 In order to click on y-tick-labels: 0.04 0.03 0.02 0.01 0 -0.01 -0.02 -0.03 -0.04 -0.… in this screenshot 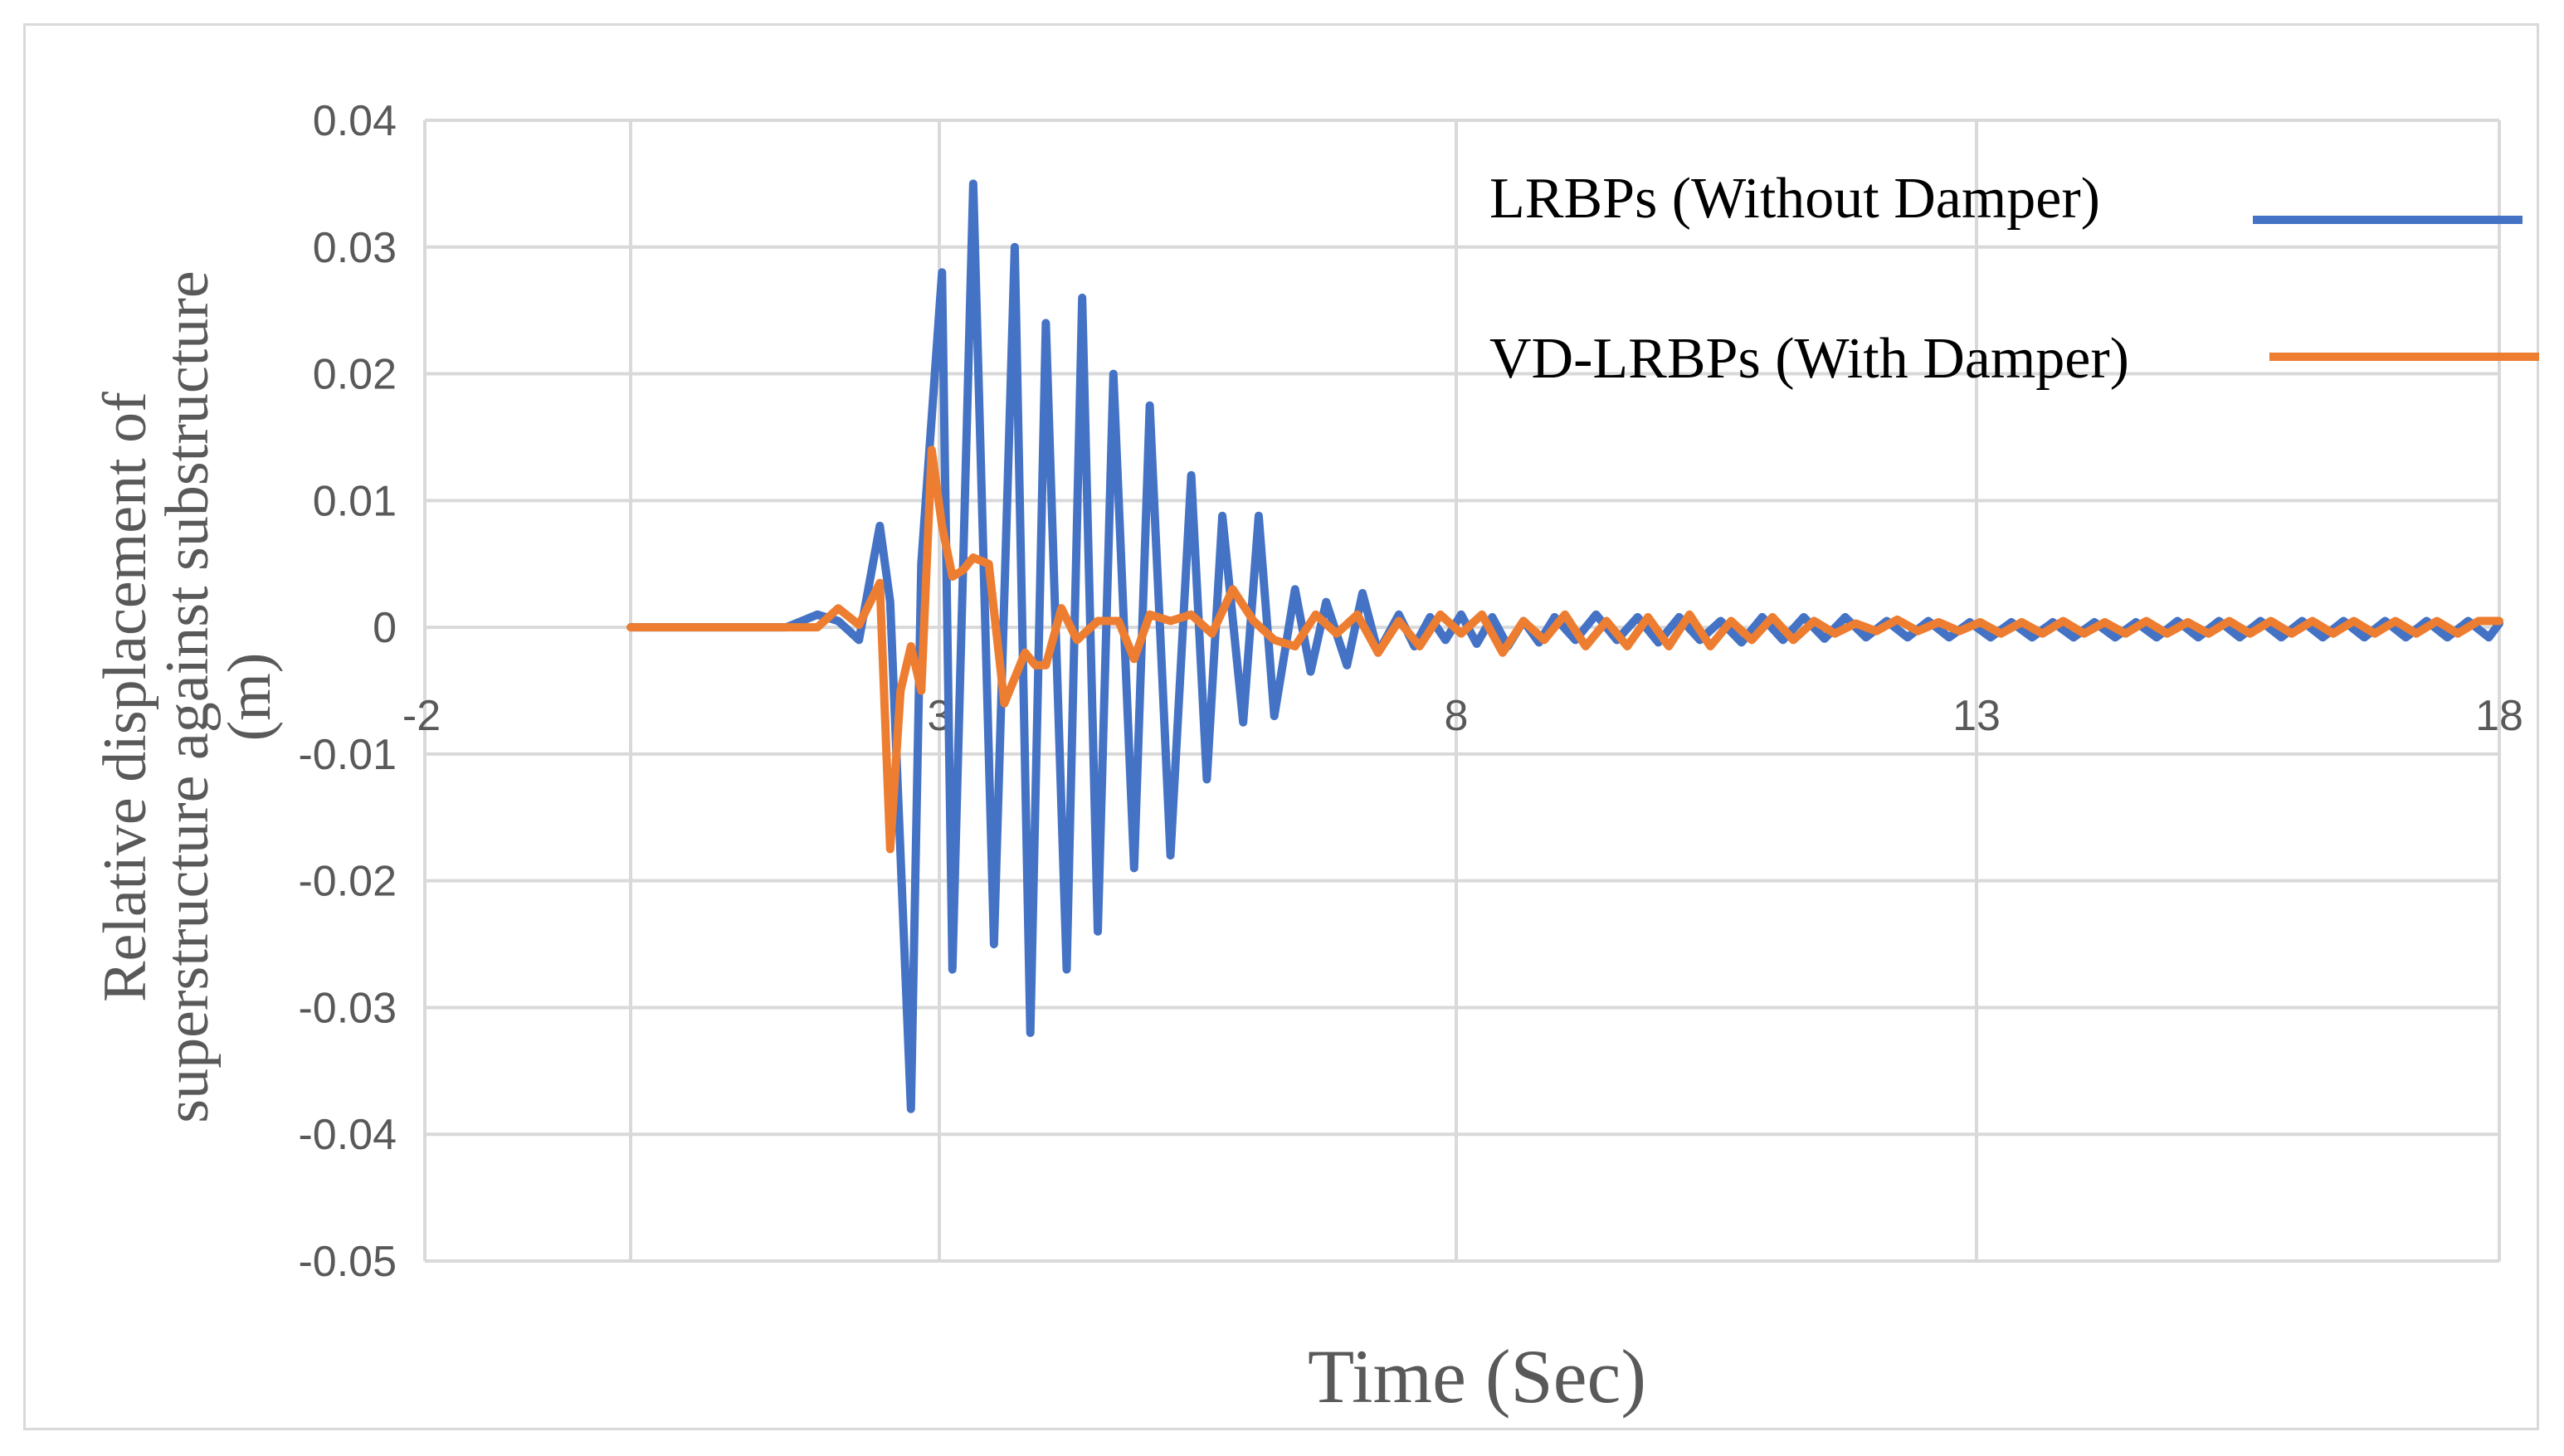, I will do `click(348, 691)`.